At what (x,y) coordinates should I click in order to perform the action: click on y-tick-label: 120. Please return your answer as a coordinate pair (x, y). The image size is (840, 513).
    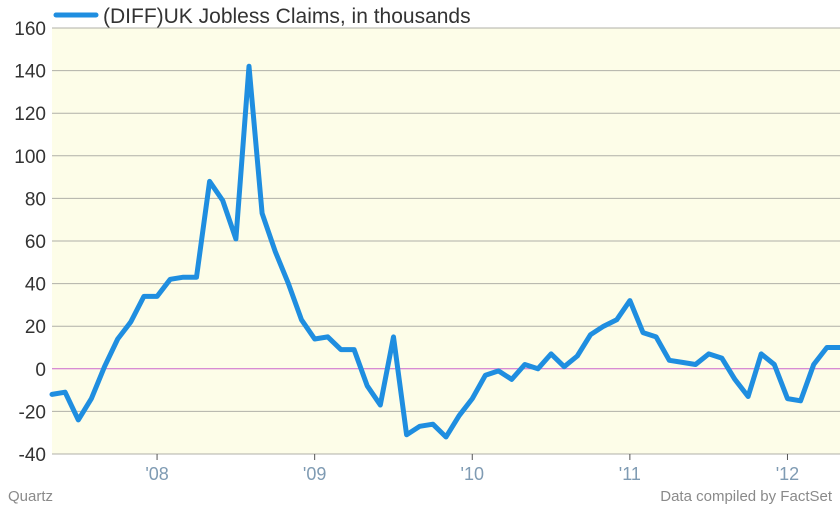
    Looking at the image, I should click on (30, 114).